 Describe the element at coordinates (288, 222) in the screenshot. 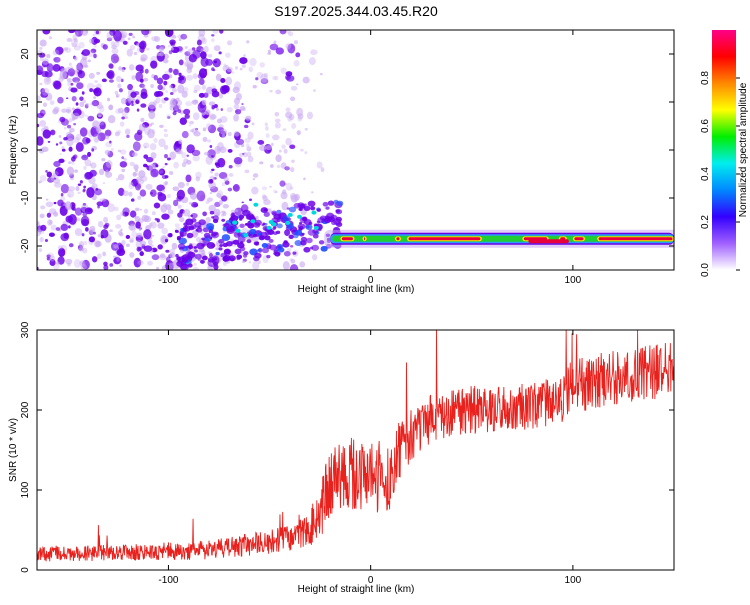

I see `spectrogram-hot-blob` at that location.